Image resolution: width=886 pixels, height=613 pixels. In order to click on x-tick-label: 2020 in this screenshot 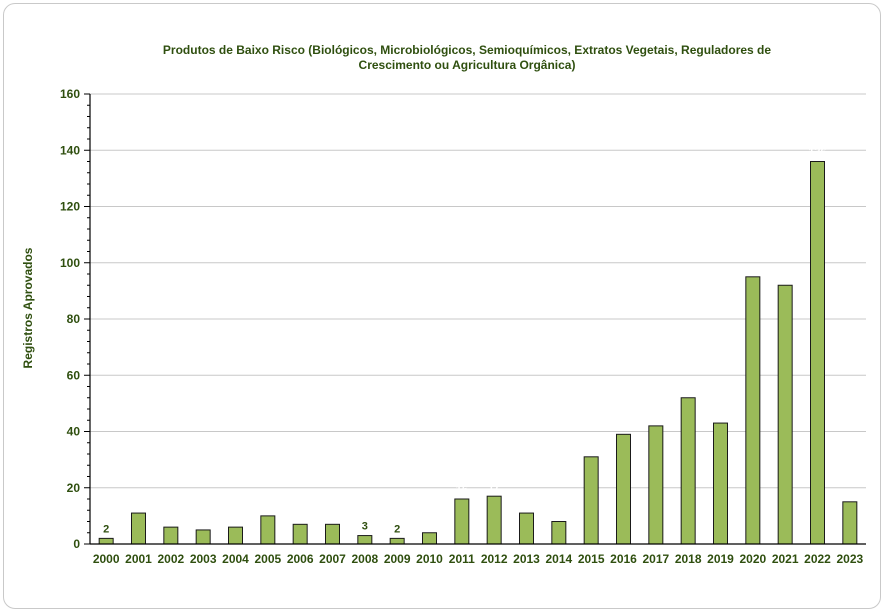, I will do `click(752, 559)`.